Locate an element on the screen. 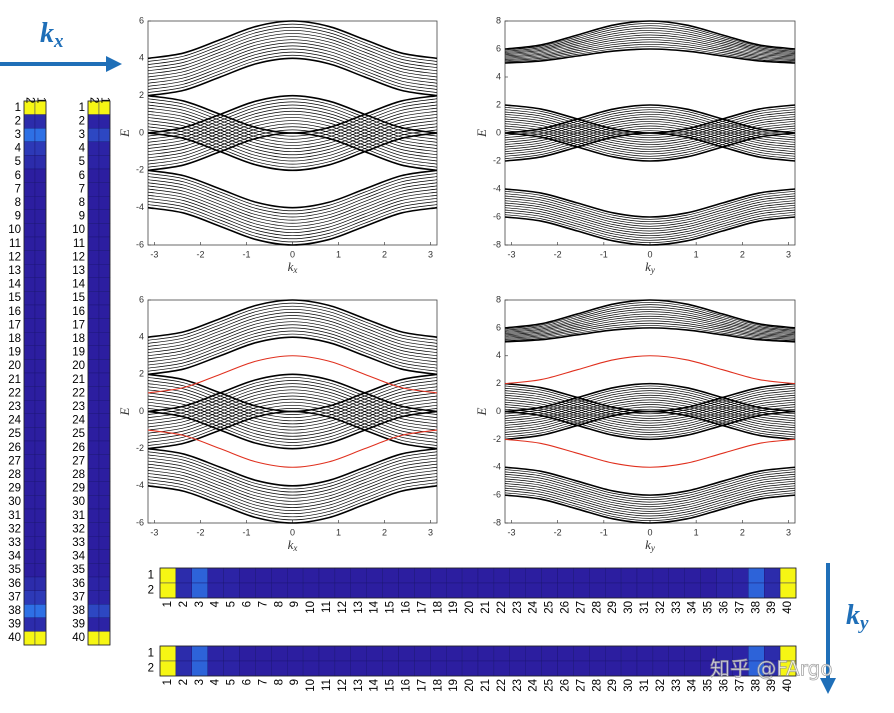  column-label: 28 is located at coordinates (597, 607).